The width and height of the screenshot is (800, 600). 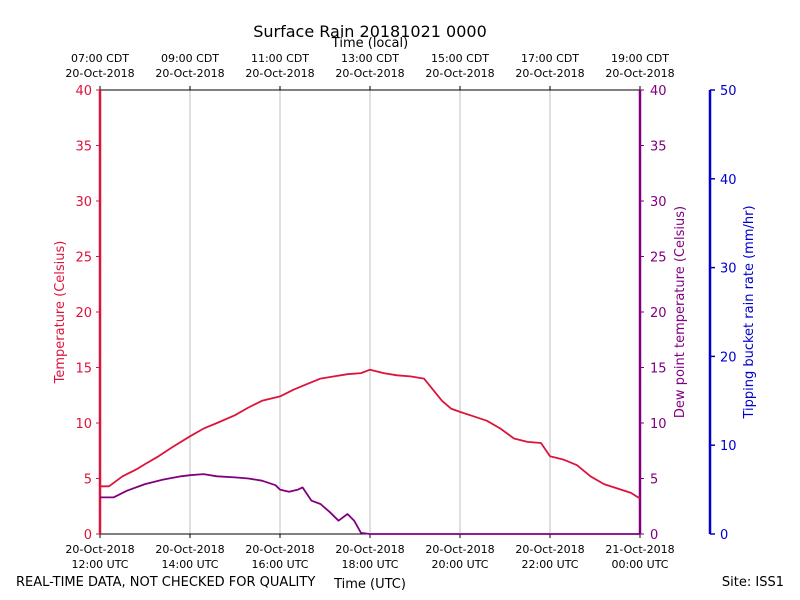 I want to click on temp-tick-label: 20, so click(x=83, y=313).